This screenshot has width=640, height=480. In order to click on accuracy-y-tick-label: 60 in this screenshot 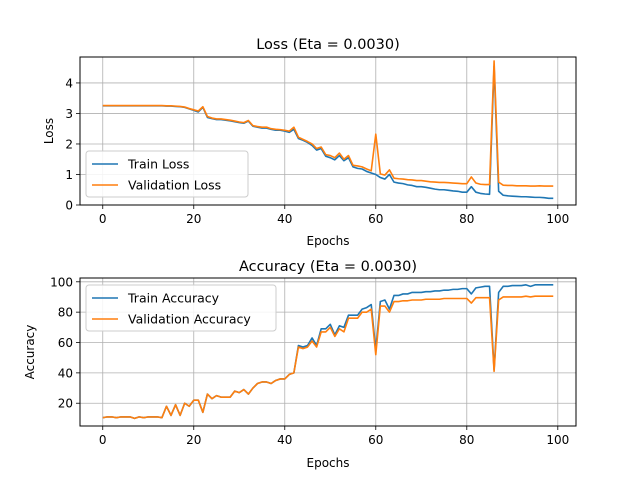, I will do `click(65, 343)`.